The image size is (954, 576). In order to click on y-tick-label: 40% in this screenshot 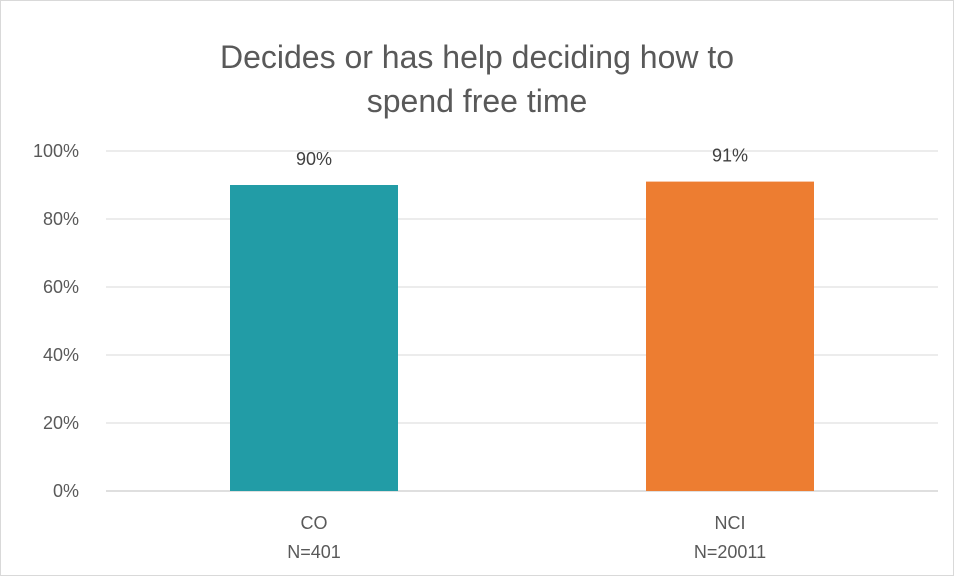, I will do `click(61, 355)`.